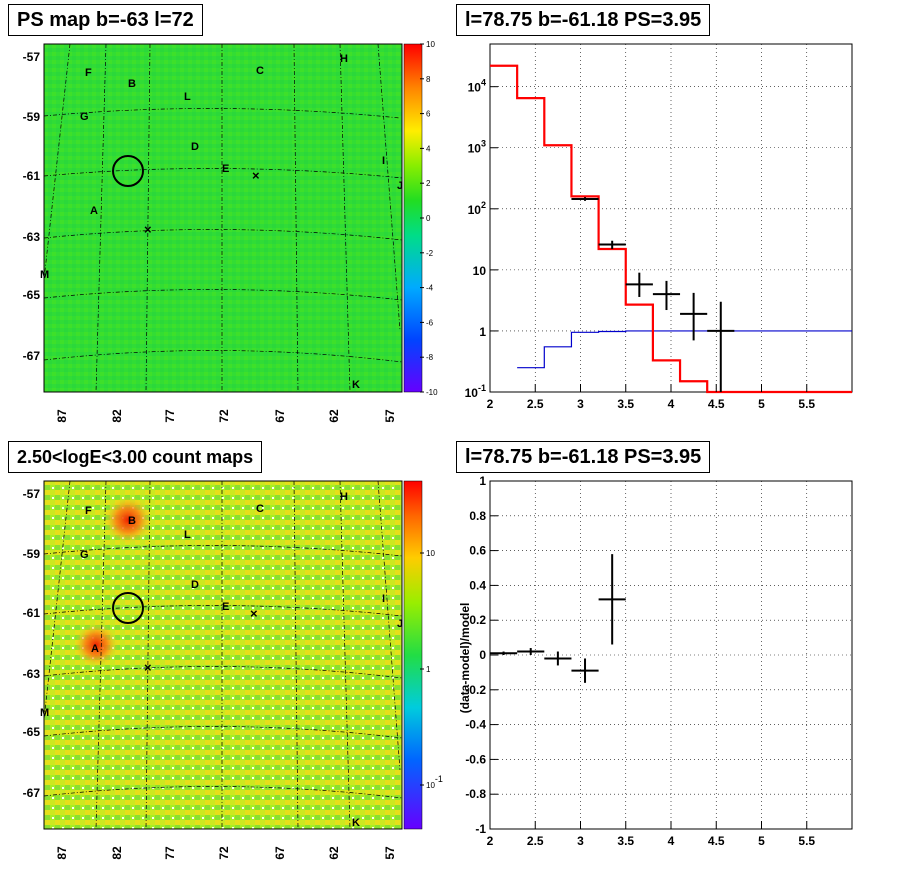 The height and width of the screenshot is (875, 898). What do you see at coordinates (390, 853) in the screenshot?
I see `x-tick-label: 57` at bounding box center [390, 853].